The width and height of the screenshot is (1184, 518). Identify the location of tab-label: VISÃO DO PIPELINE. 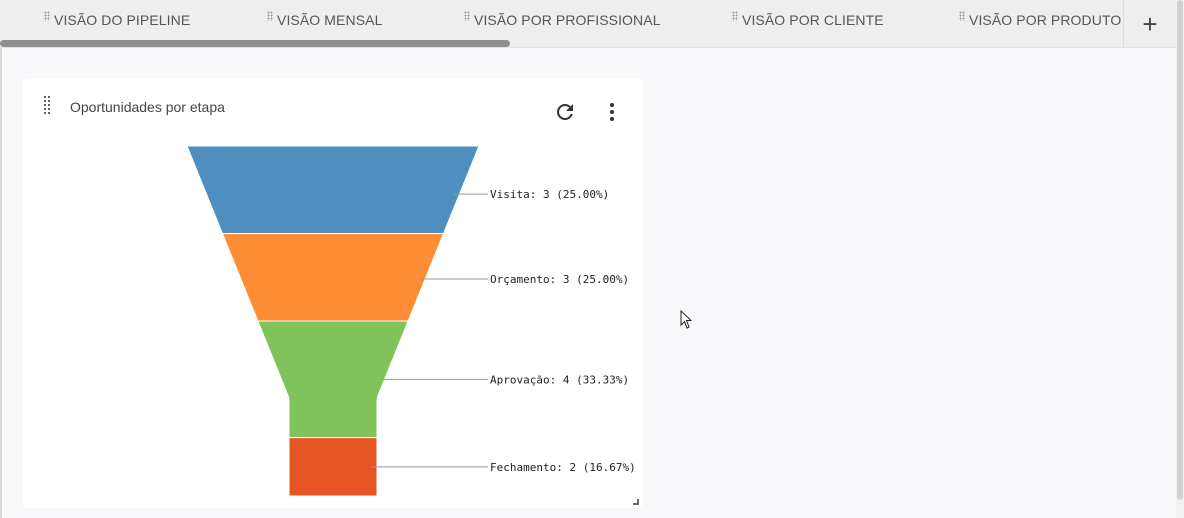
(122, 20).